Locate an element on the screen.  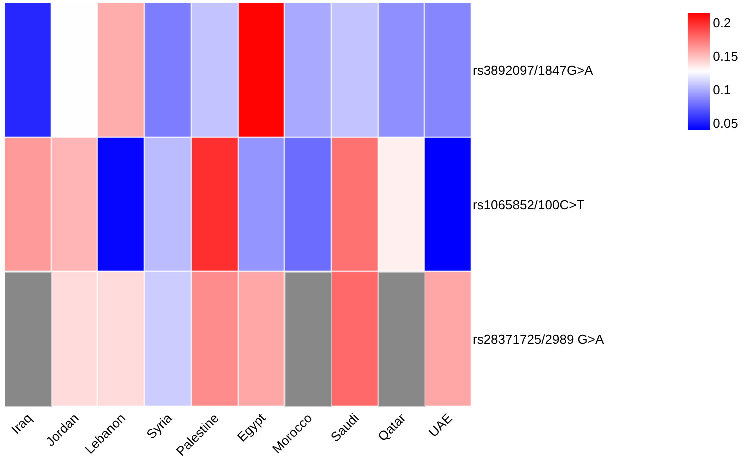
y-tick-label: rs1065852/100C>T is located at coordinates (528, 205).